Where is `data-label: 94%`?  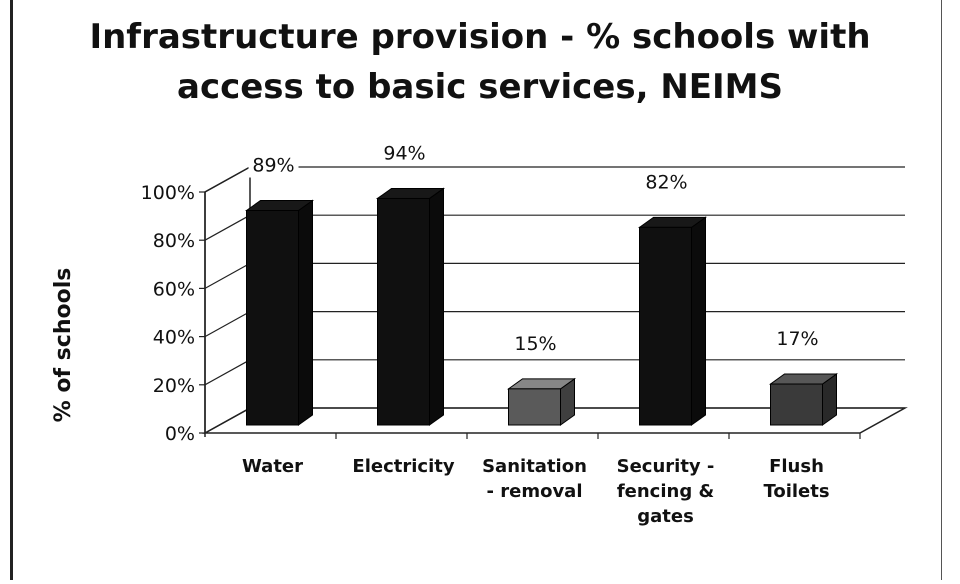
data-label: 94% is located at coordinates (404, 153).